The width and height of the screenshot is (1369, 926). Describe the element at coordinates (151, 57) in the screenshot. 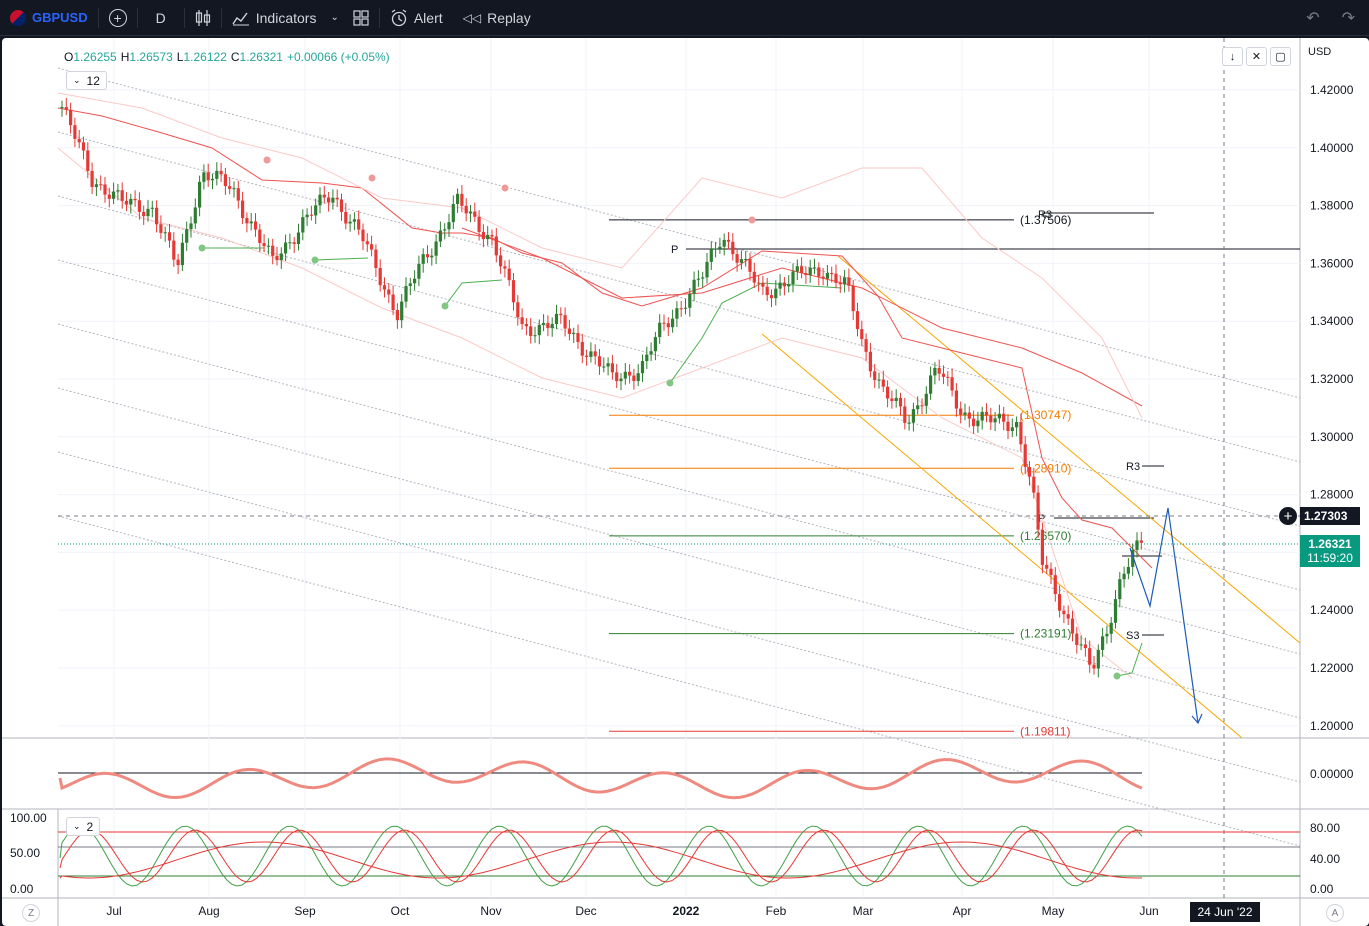

I see `high-value: 1.26573` at that location.